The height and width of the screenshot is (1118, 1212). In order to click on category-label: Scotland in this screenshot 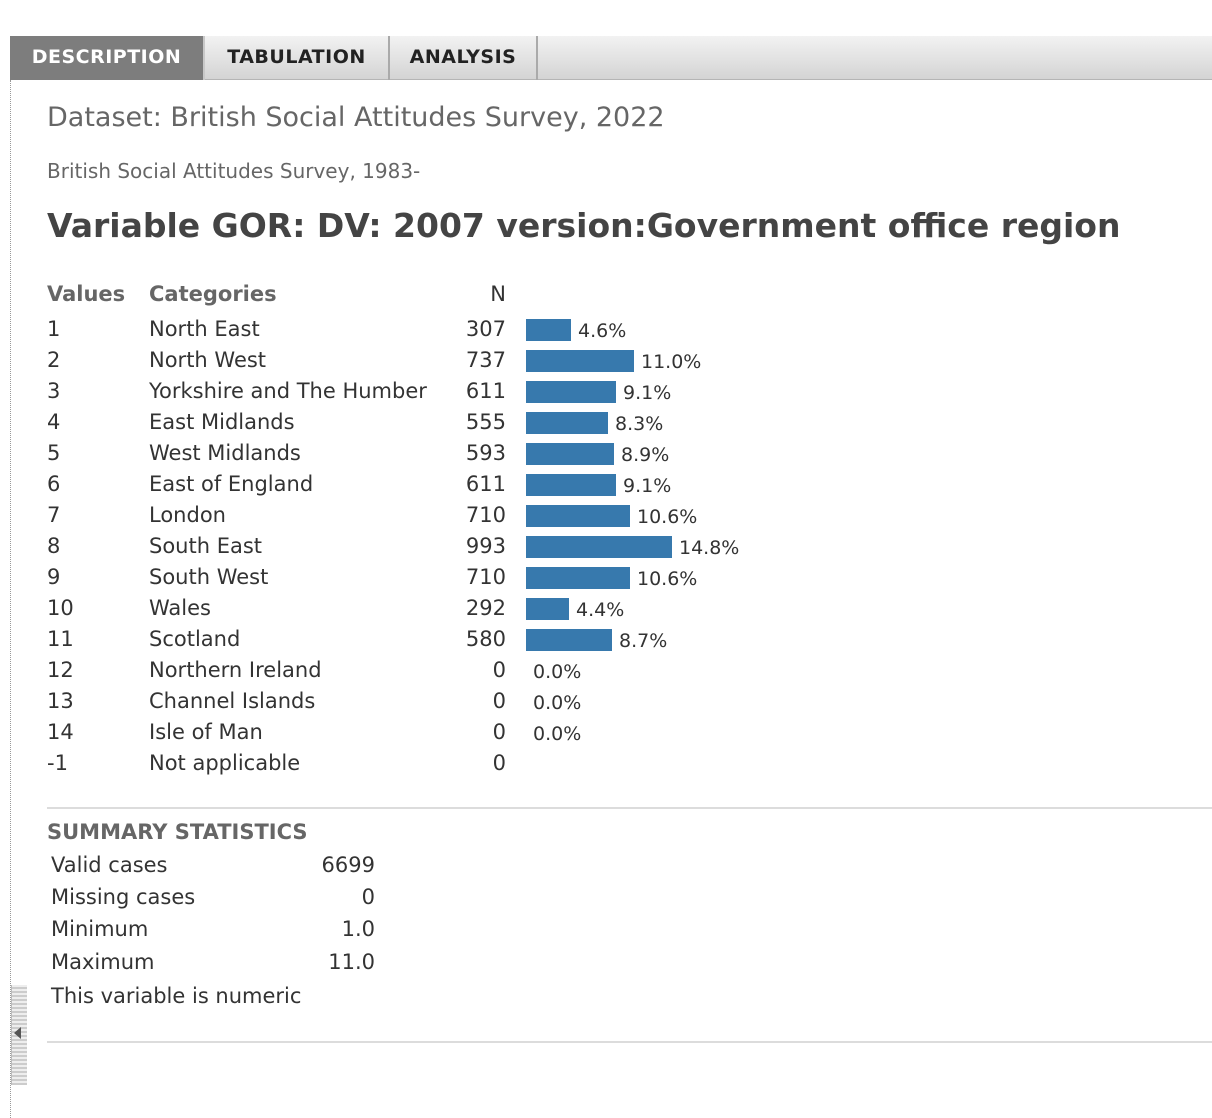, I will do `click(195, 639)`.